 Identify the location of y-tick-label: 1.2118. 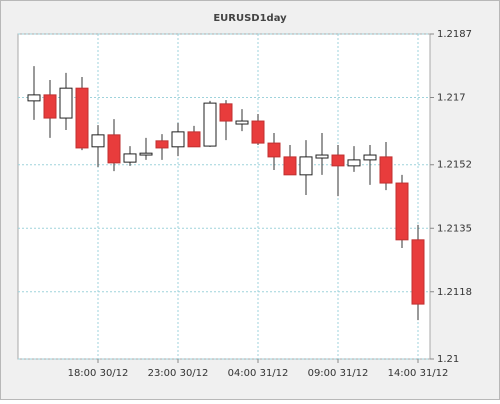
(454, 292).